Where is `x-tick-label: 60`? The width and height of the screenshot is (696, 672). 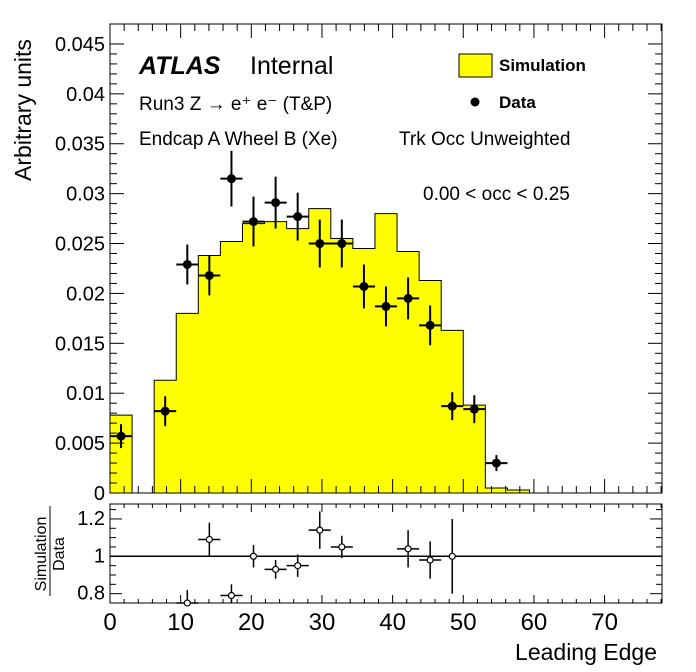 x-tick-label: 60 is located at coordinates (534, 622).